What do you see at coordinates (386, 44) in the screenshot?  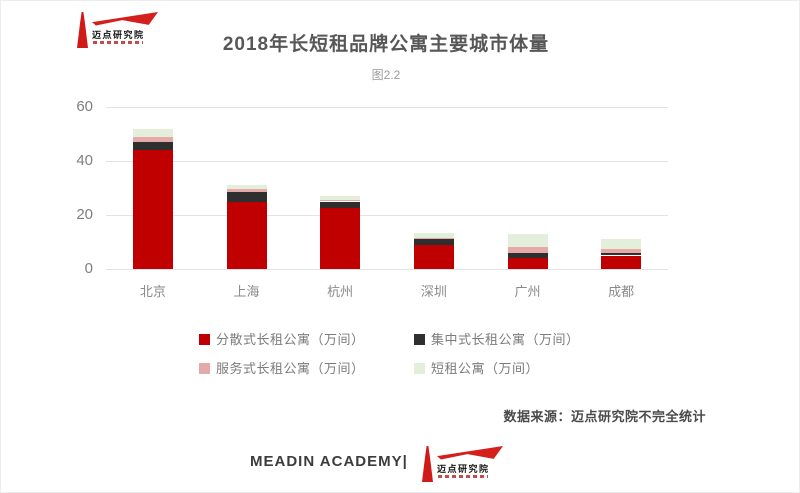 I see `chart-title: 2018年长短租品牌公寓主要城市体量` at bounding box center [386, 44].